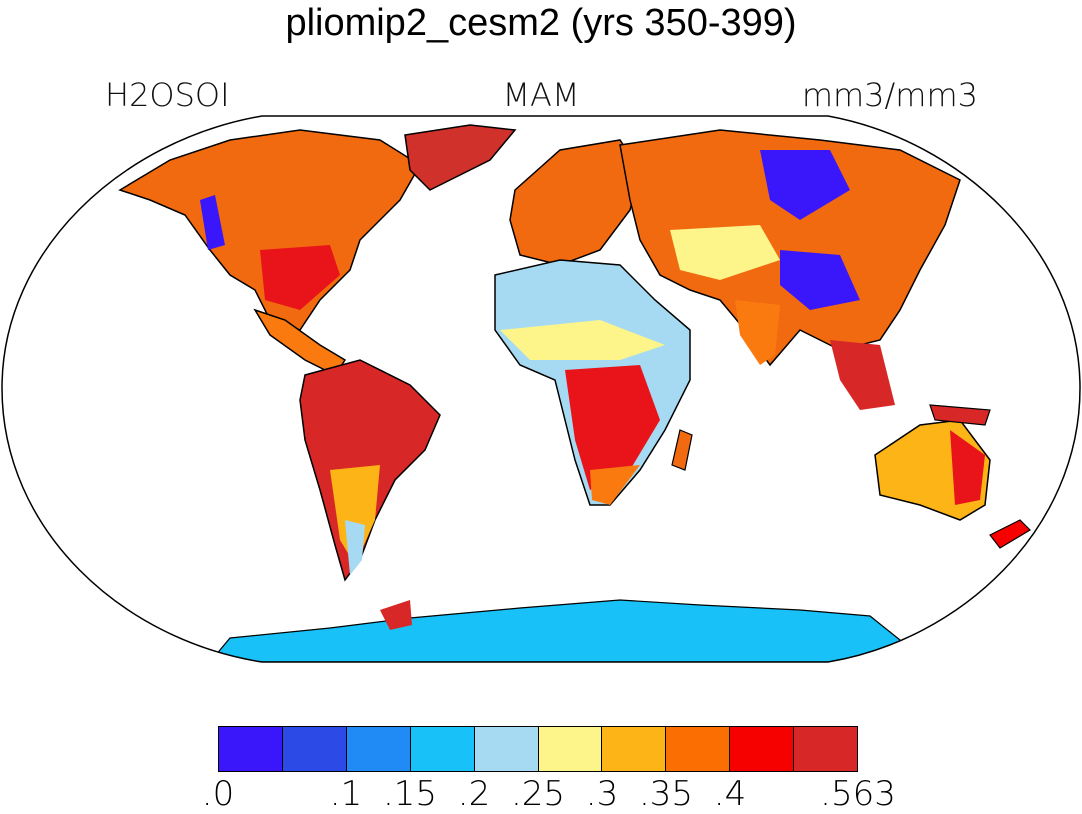 The width and height of the screenshot is (1082, 814). Describe the element at coordinates (602, 794) in the screenshot. I see `colorbar-tick-label: .3` at that location.